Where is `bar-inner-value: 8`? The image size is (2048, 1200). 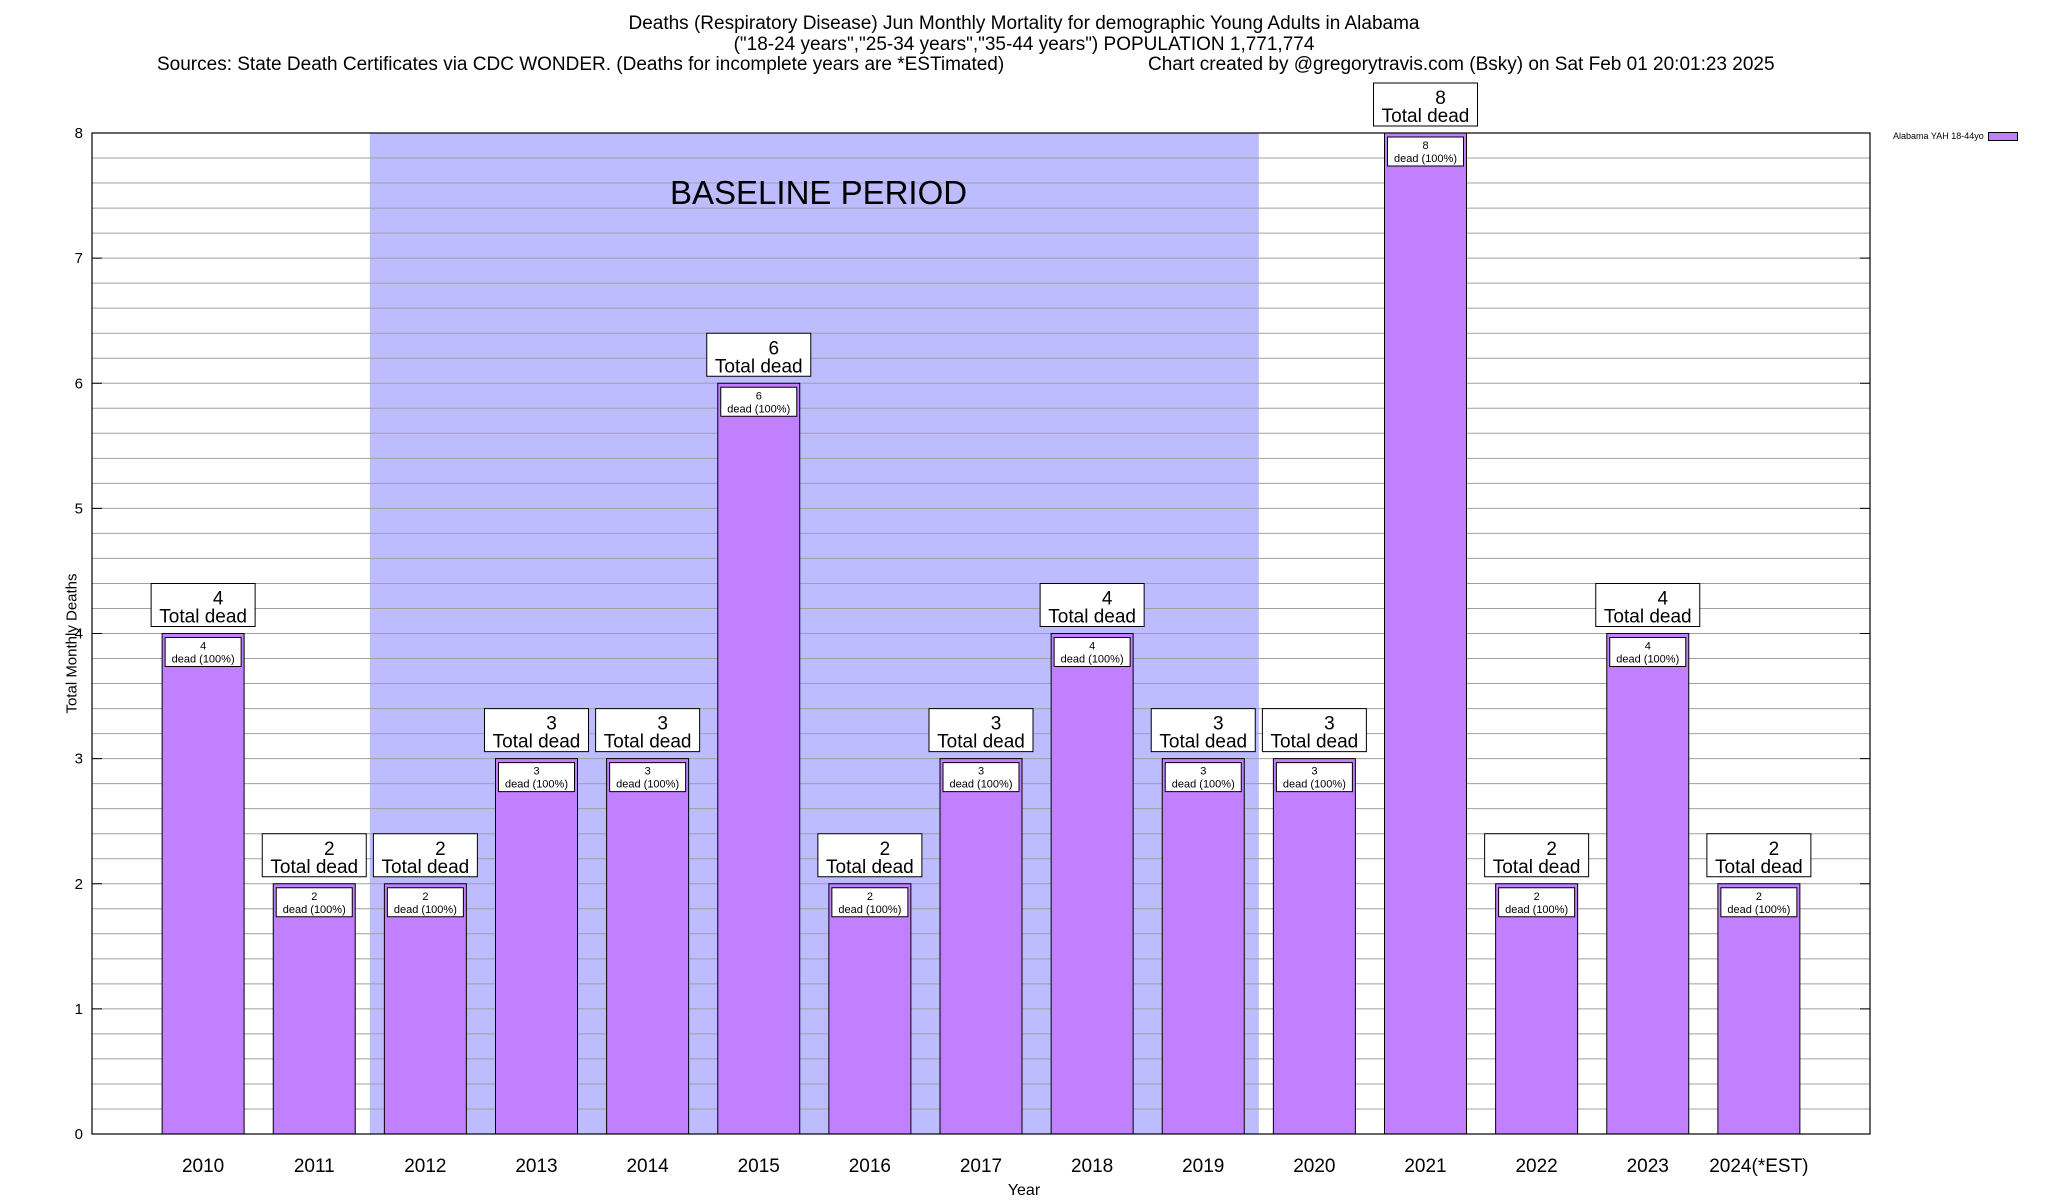
bar-inner-value: 8 is located at coordinates (1425, 146).